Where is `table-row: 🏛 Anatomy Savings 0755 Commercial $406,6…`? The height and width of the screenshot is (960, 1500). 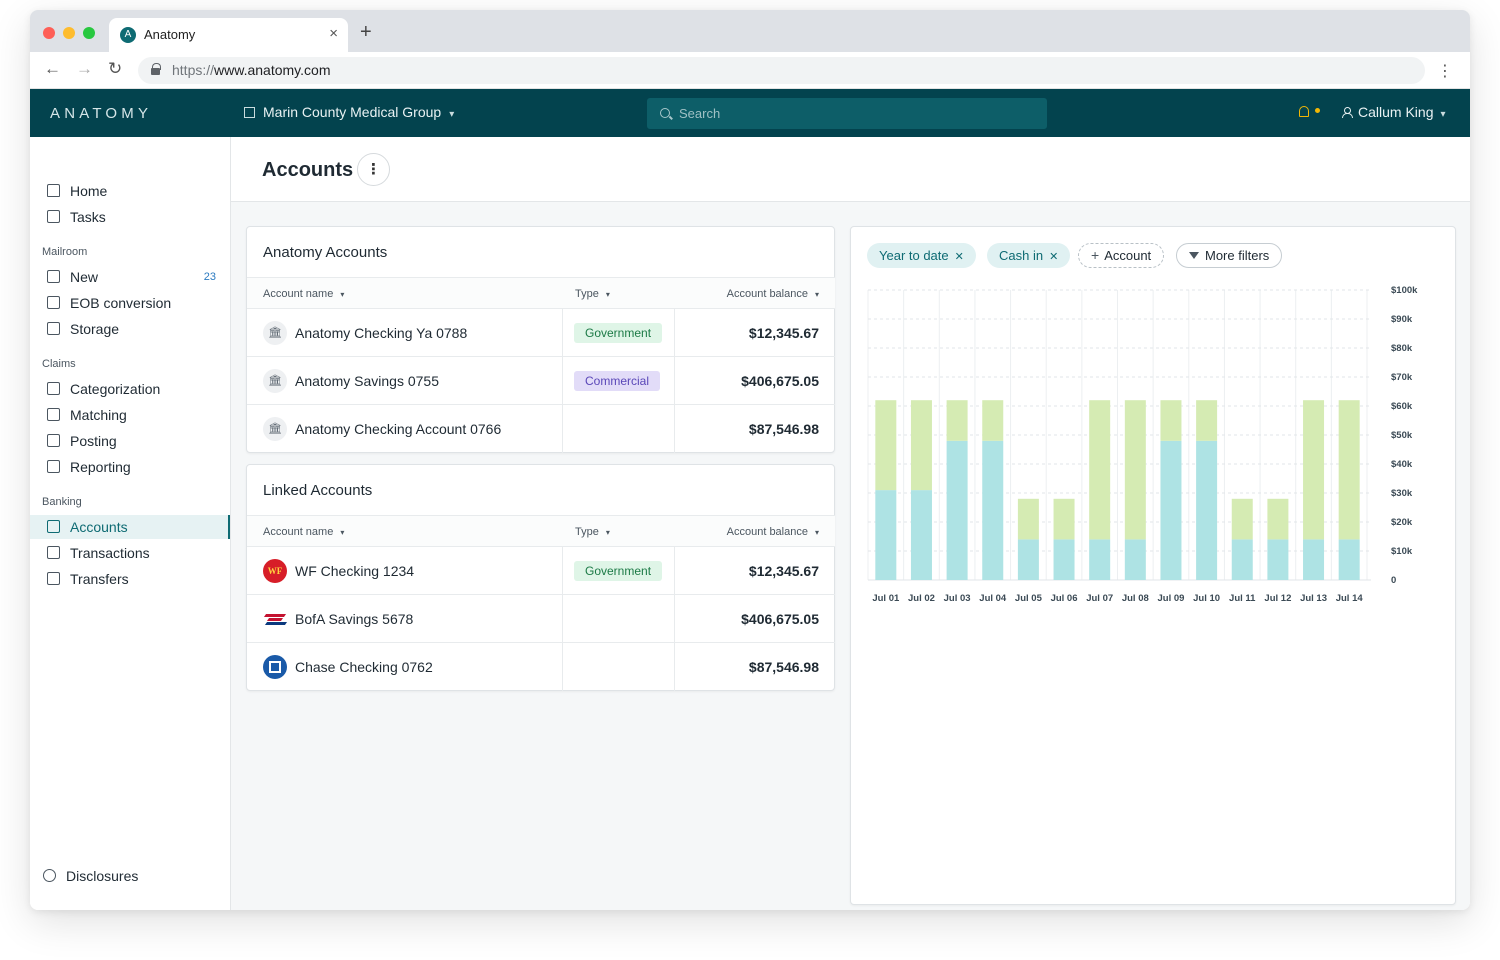
table-row: 🏛 Anatomy Savings 0755 Commercial $406,6… is located at coordinates (541, 381).